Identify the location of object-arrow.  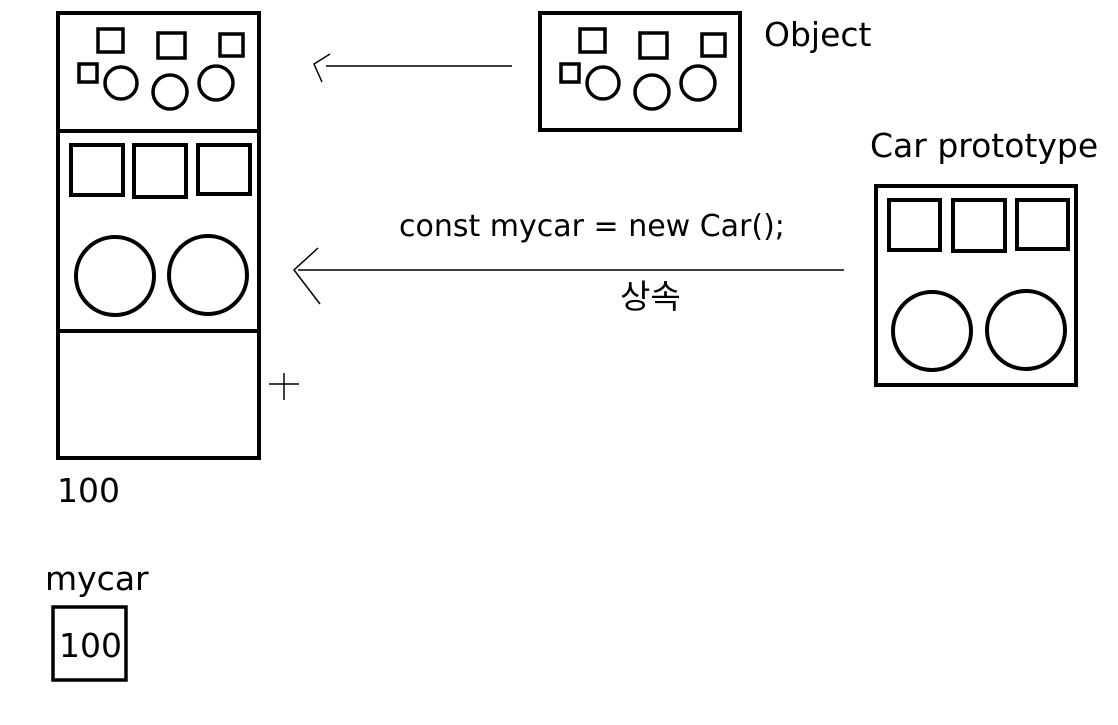
(412, 68).